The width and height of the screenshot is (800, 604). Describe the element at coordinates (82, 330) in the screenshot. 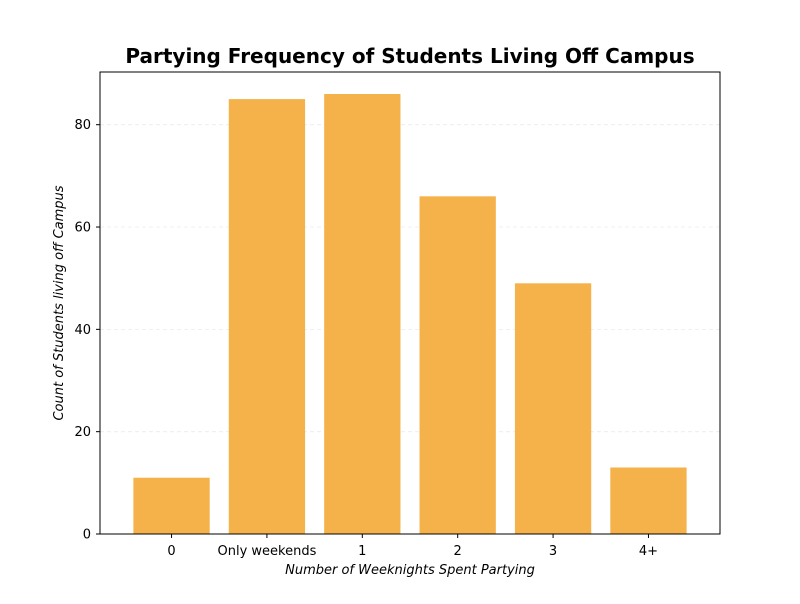

I see `y-tick-label: 40` at that location.